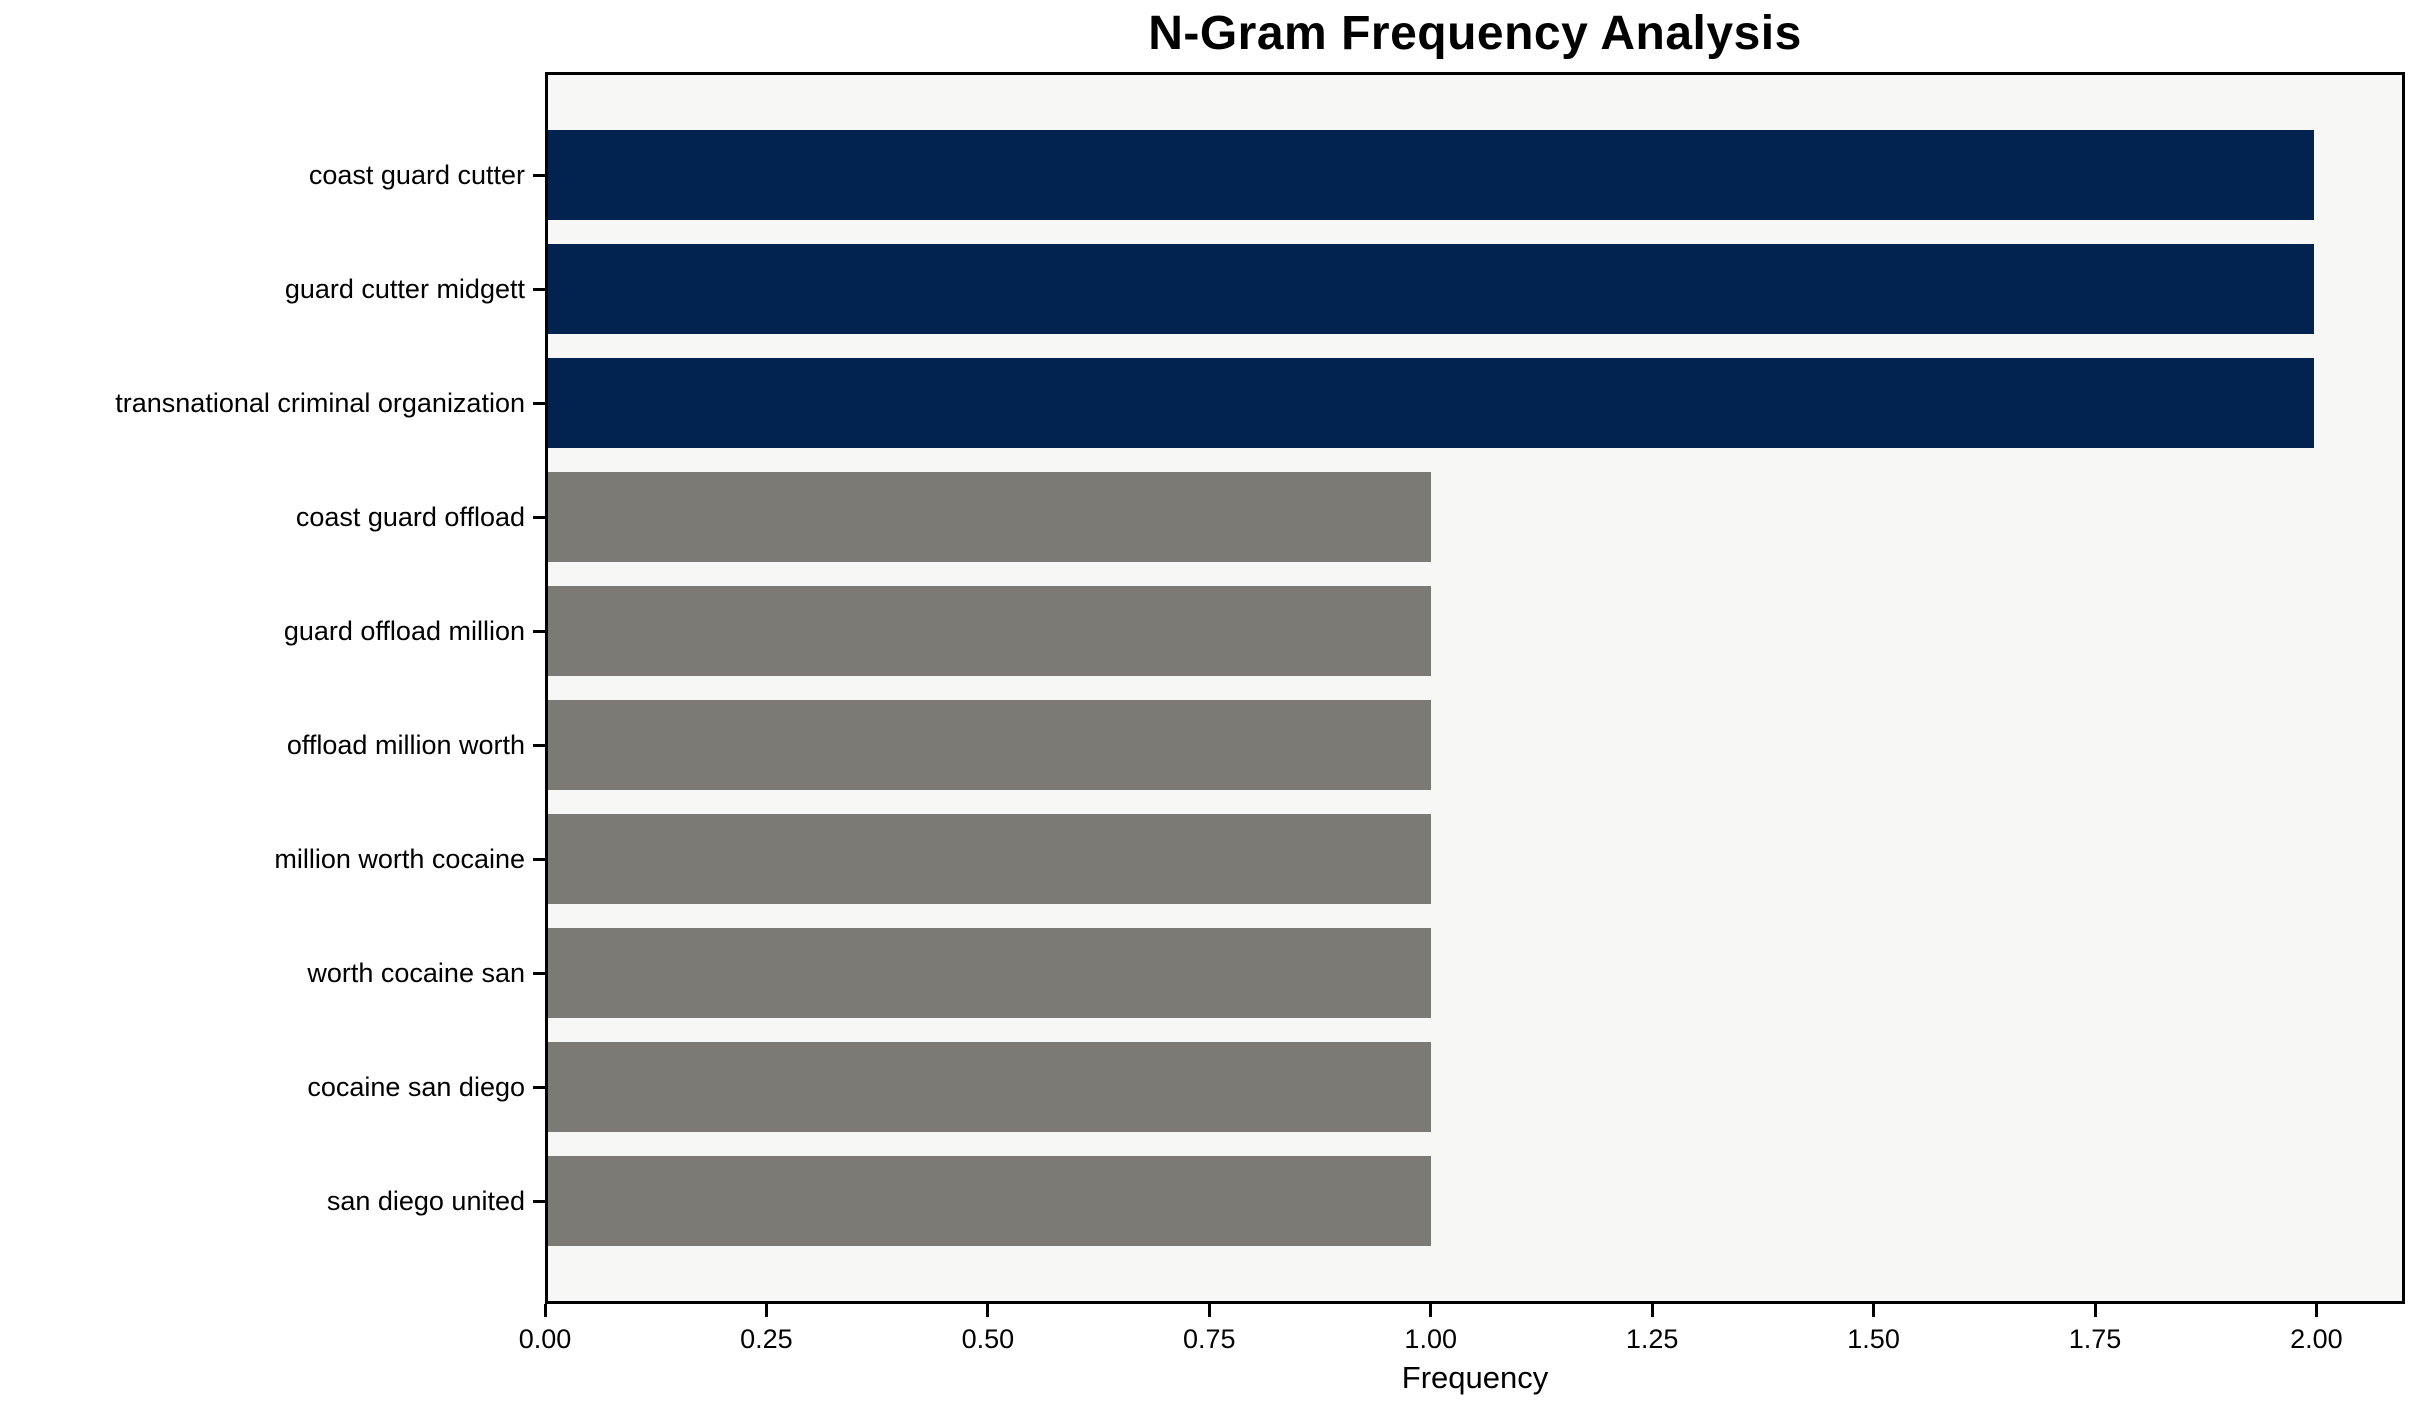  Describe the element at coordinates (989, 1201) in the screenshot. I see `bar-san-diego-united` at that location.